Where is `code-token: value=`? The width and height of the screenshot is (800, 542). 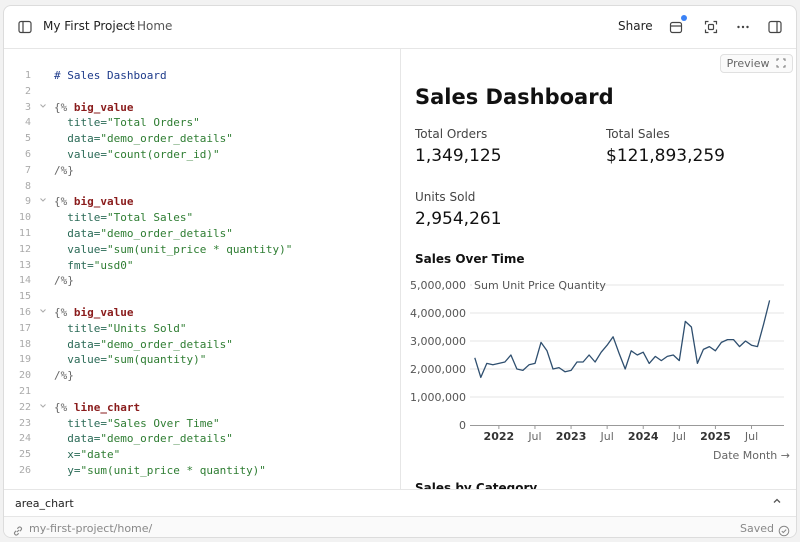 code-token: value= is located at coordinates (80, 360).